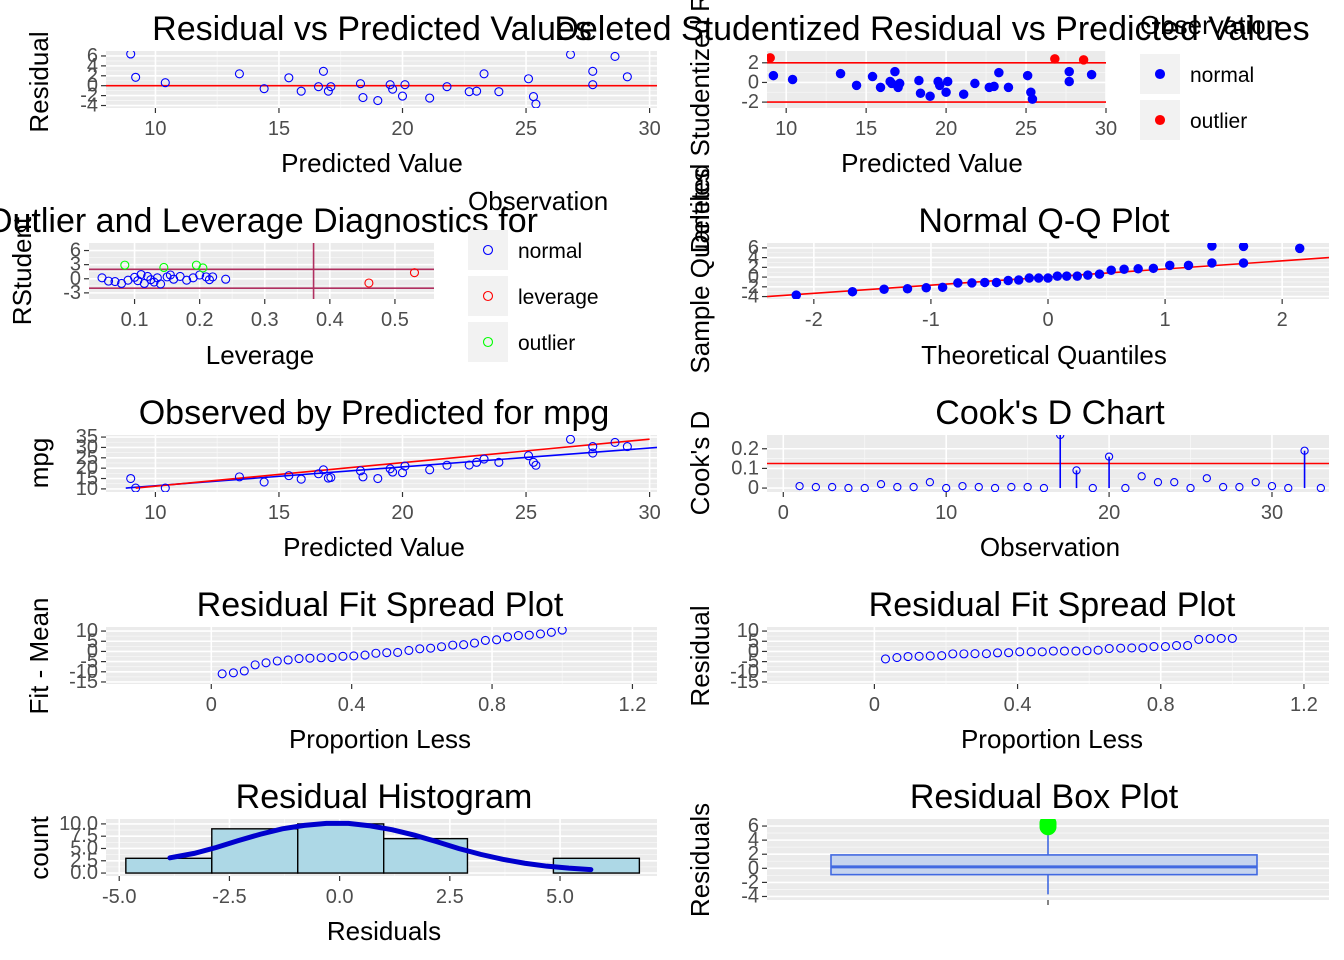  Describe the element at coordinates (558, 297) in the screenshot. I see `legend-label: leverage` at that location.